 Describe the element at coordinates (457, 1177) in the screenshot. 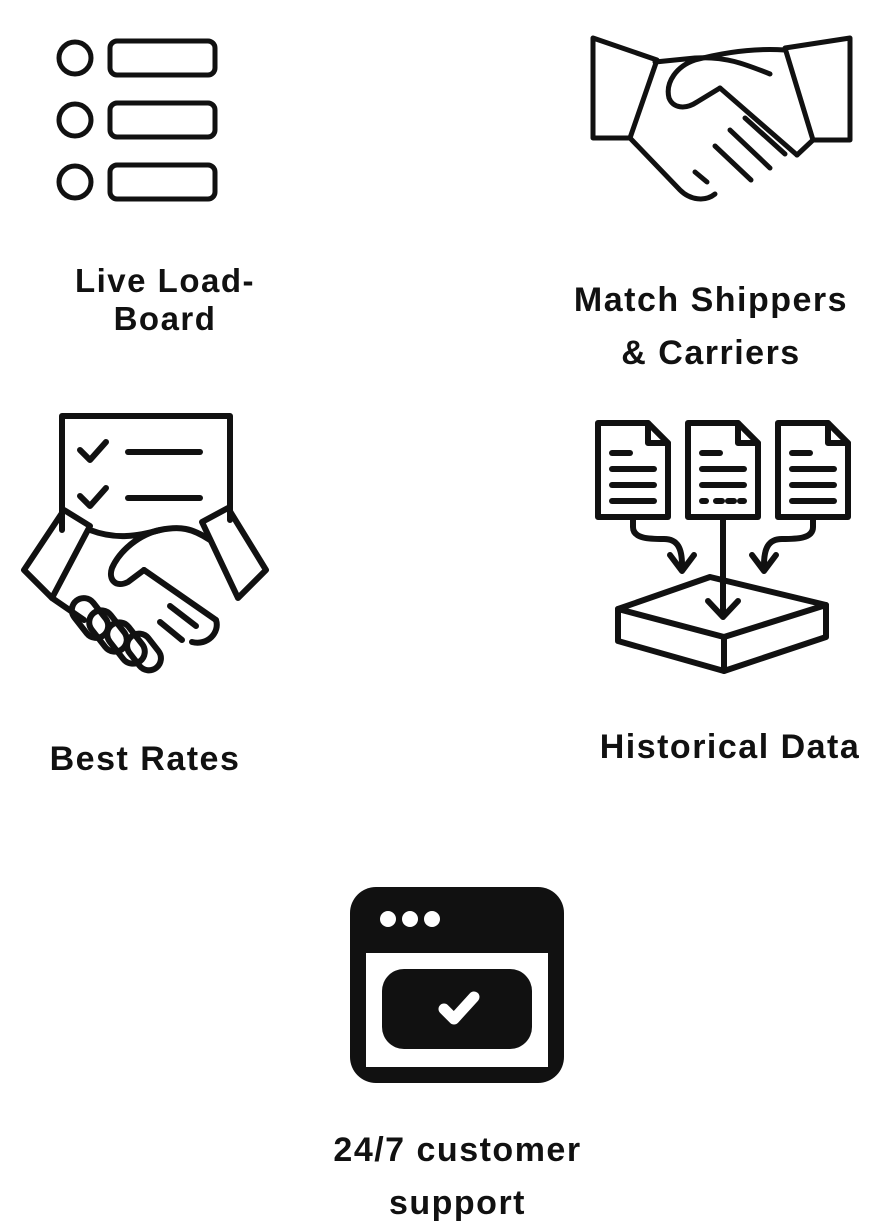

I see `feature-label-customer-support: 24/7 customer support` at that location.